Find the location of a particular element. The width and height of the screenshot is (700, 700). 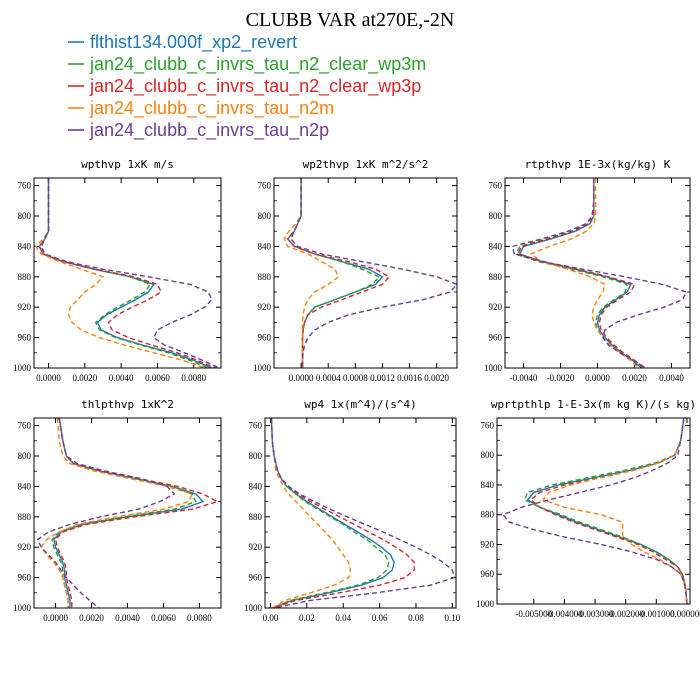

legend-label: jan24_clubb_c_invrs_tau_n2m is located at coordinates (211, 108).